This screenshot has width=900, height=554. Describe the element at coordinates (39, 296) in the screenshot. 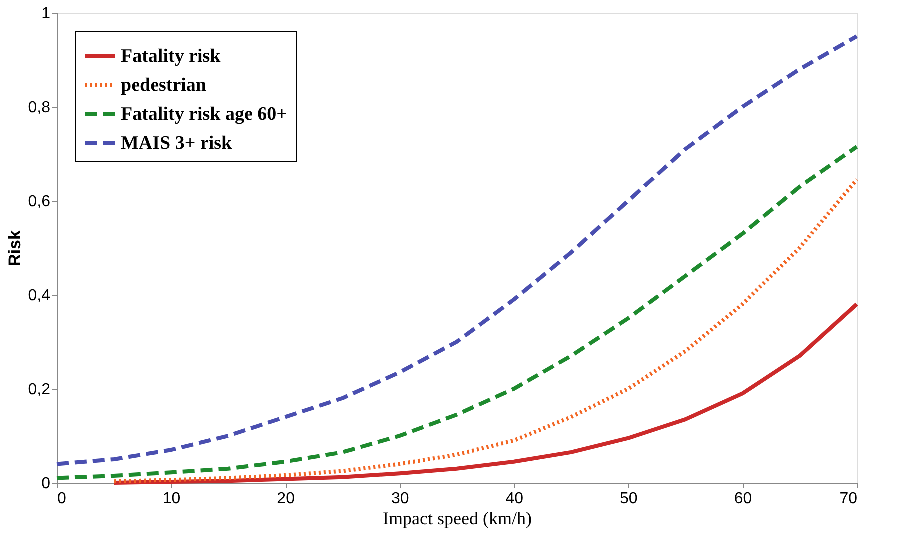

I see `y-tick-label: 0,4` at that location.